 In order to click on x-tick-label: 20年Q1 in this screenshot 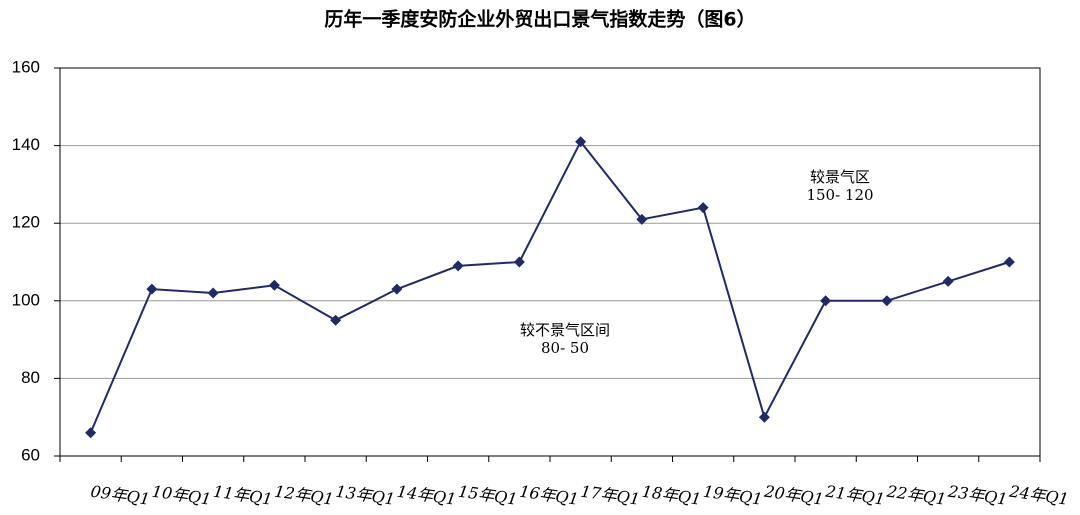, I will do `click(793, 494)`.